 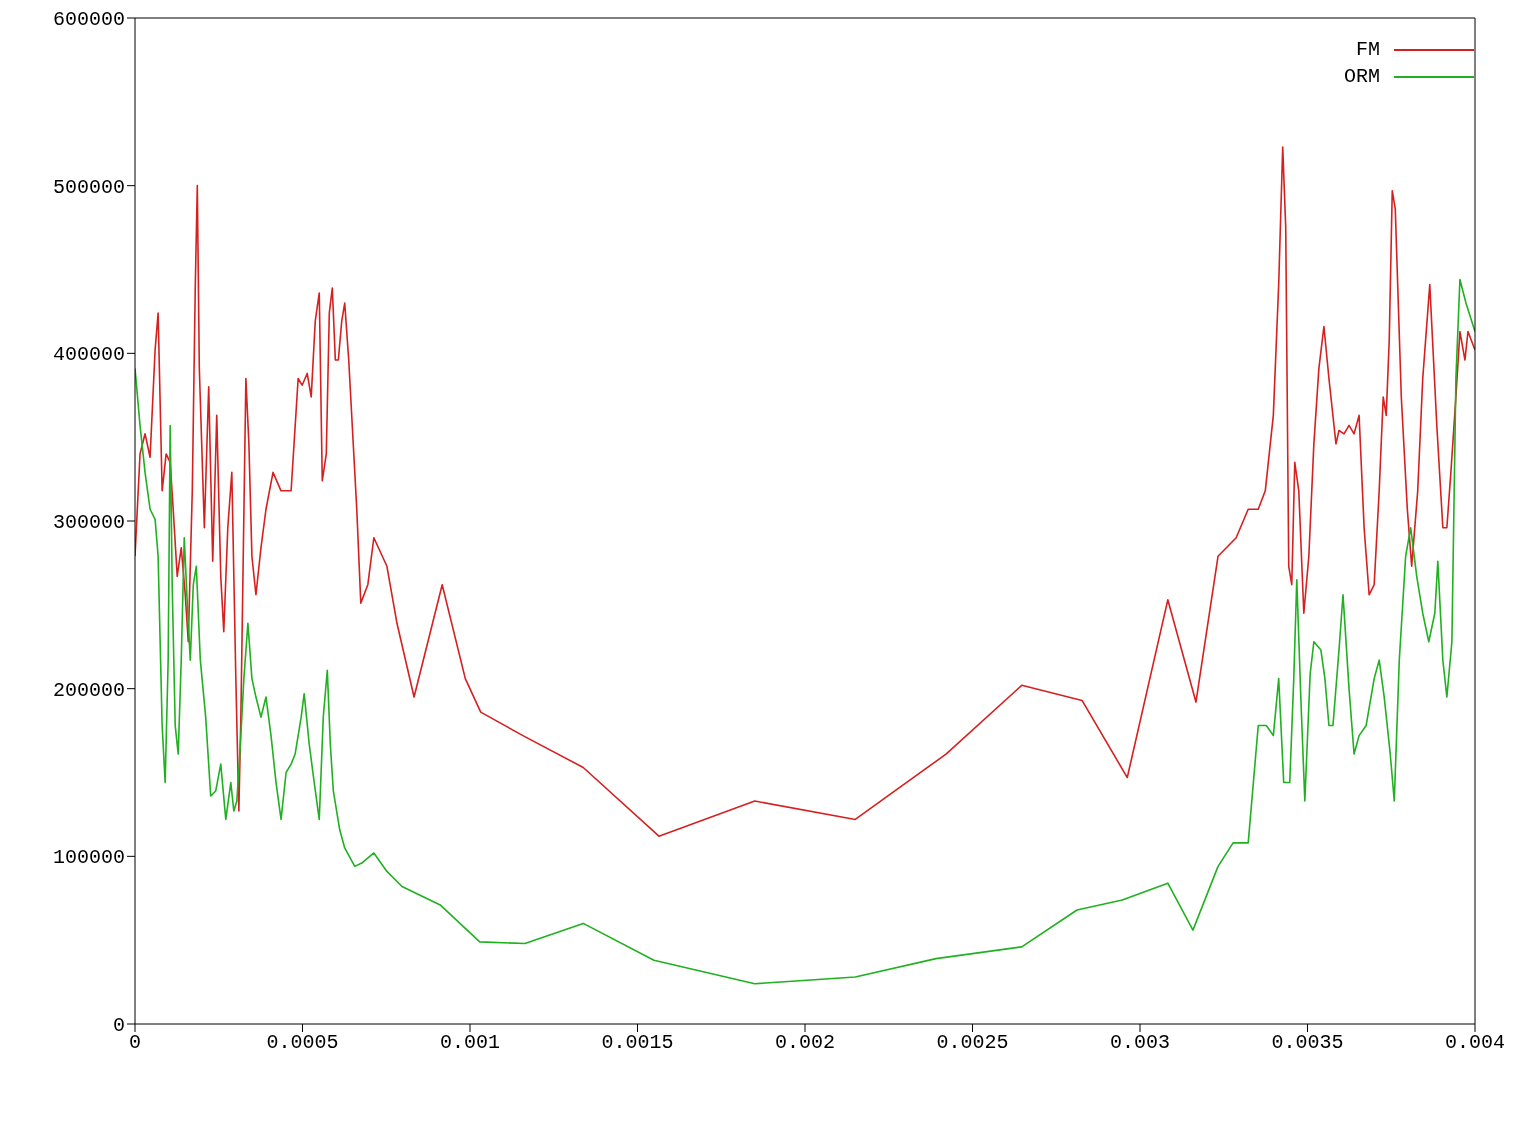 I want to click on y-tick-label: 500000, so click(x=88, y=187).